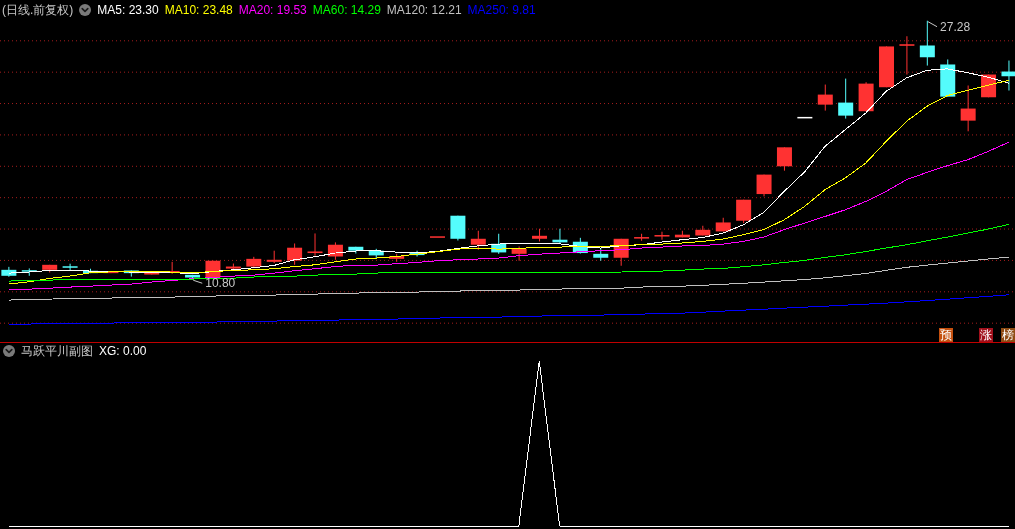  I want to click on annotation: 预, so click(946, 335).